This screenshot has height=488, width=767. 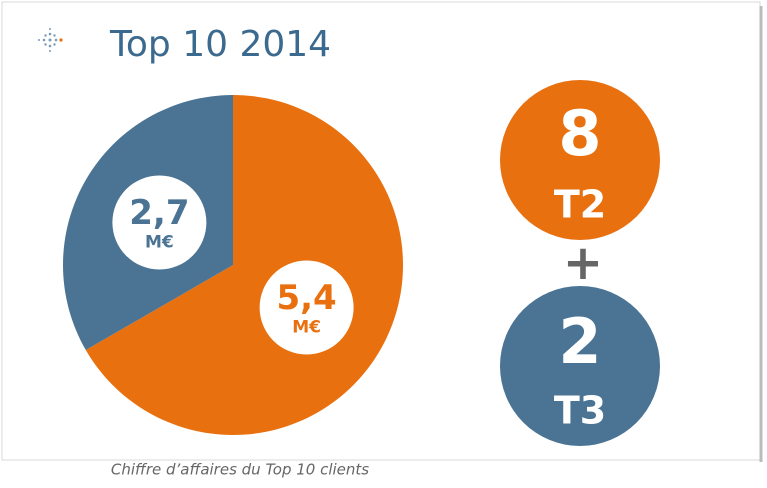 I want to click on count-label: T3, so click(x=580, y=411).